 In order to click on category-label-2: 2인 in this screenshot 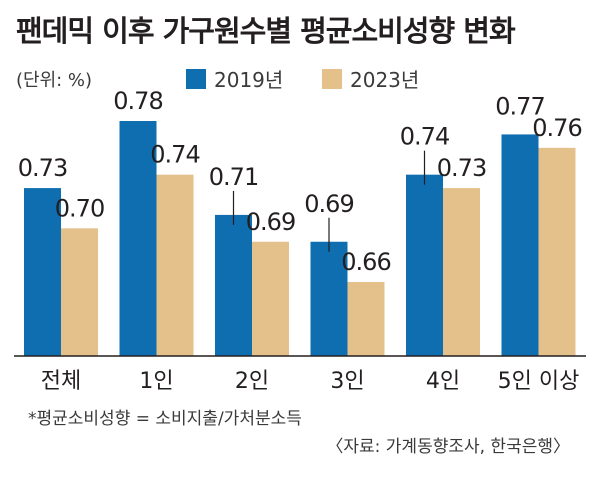, I will do `click(252, 381)`.